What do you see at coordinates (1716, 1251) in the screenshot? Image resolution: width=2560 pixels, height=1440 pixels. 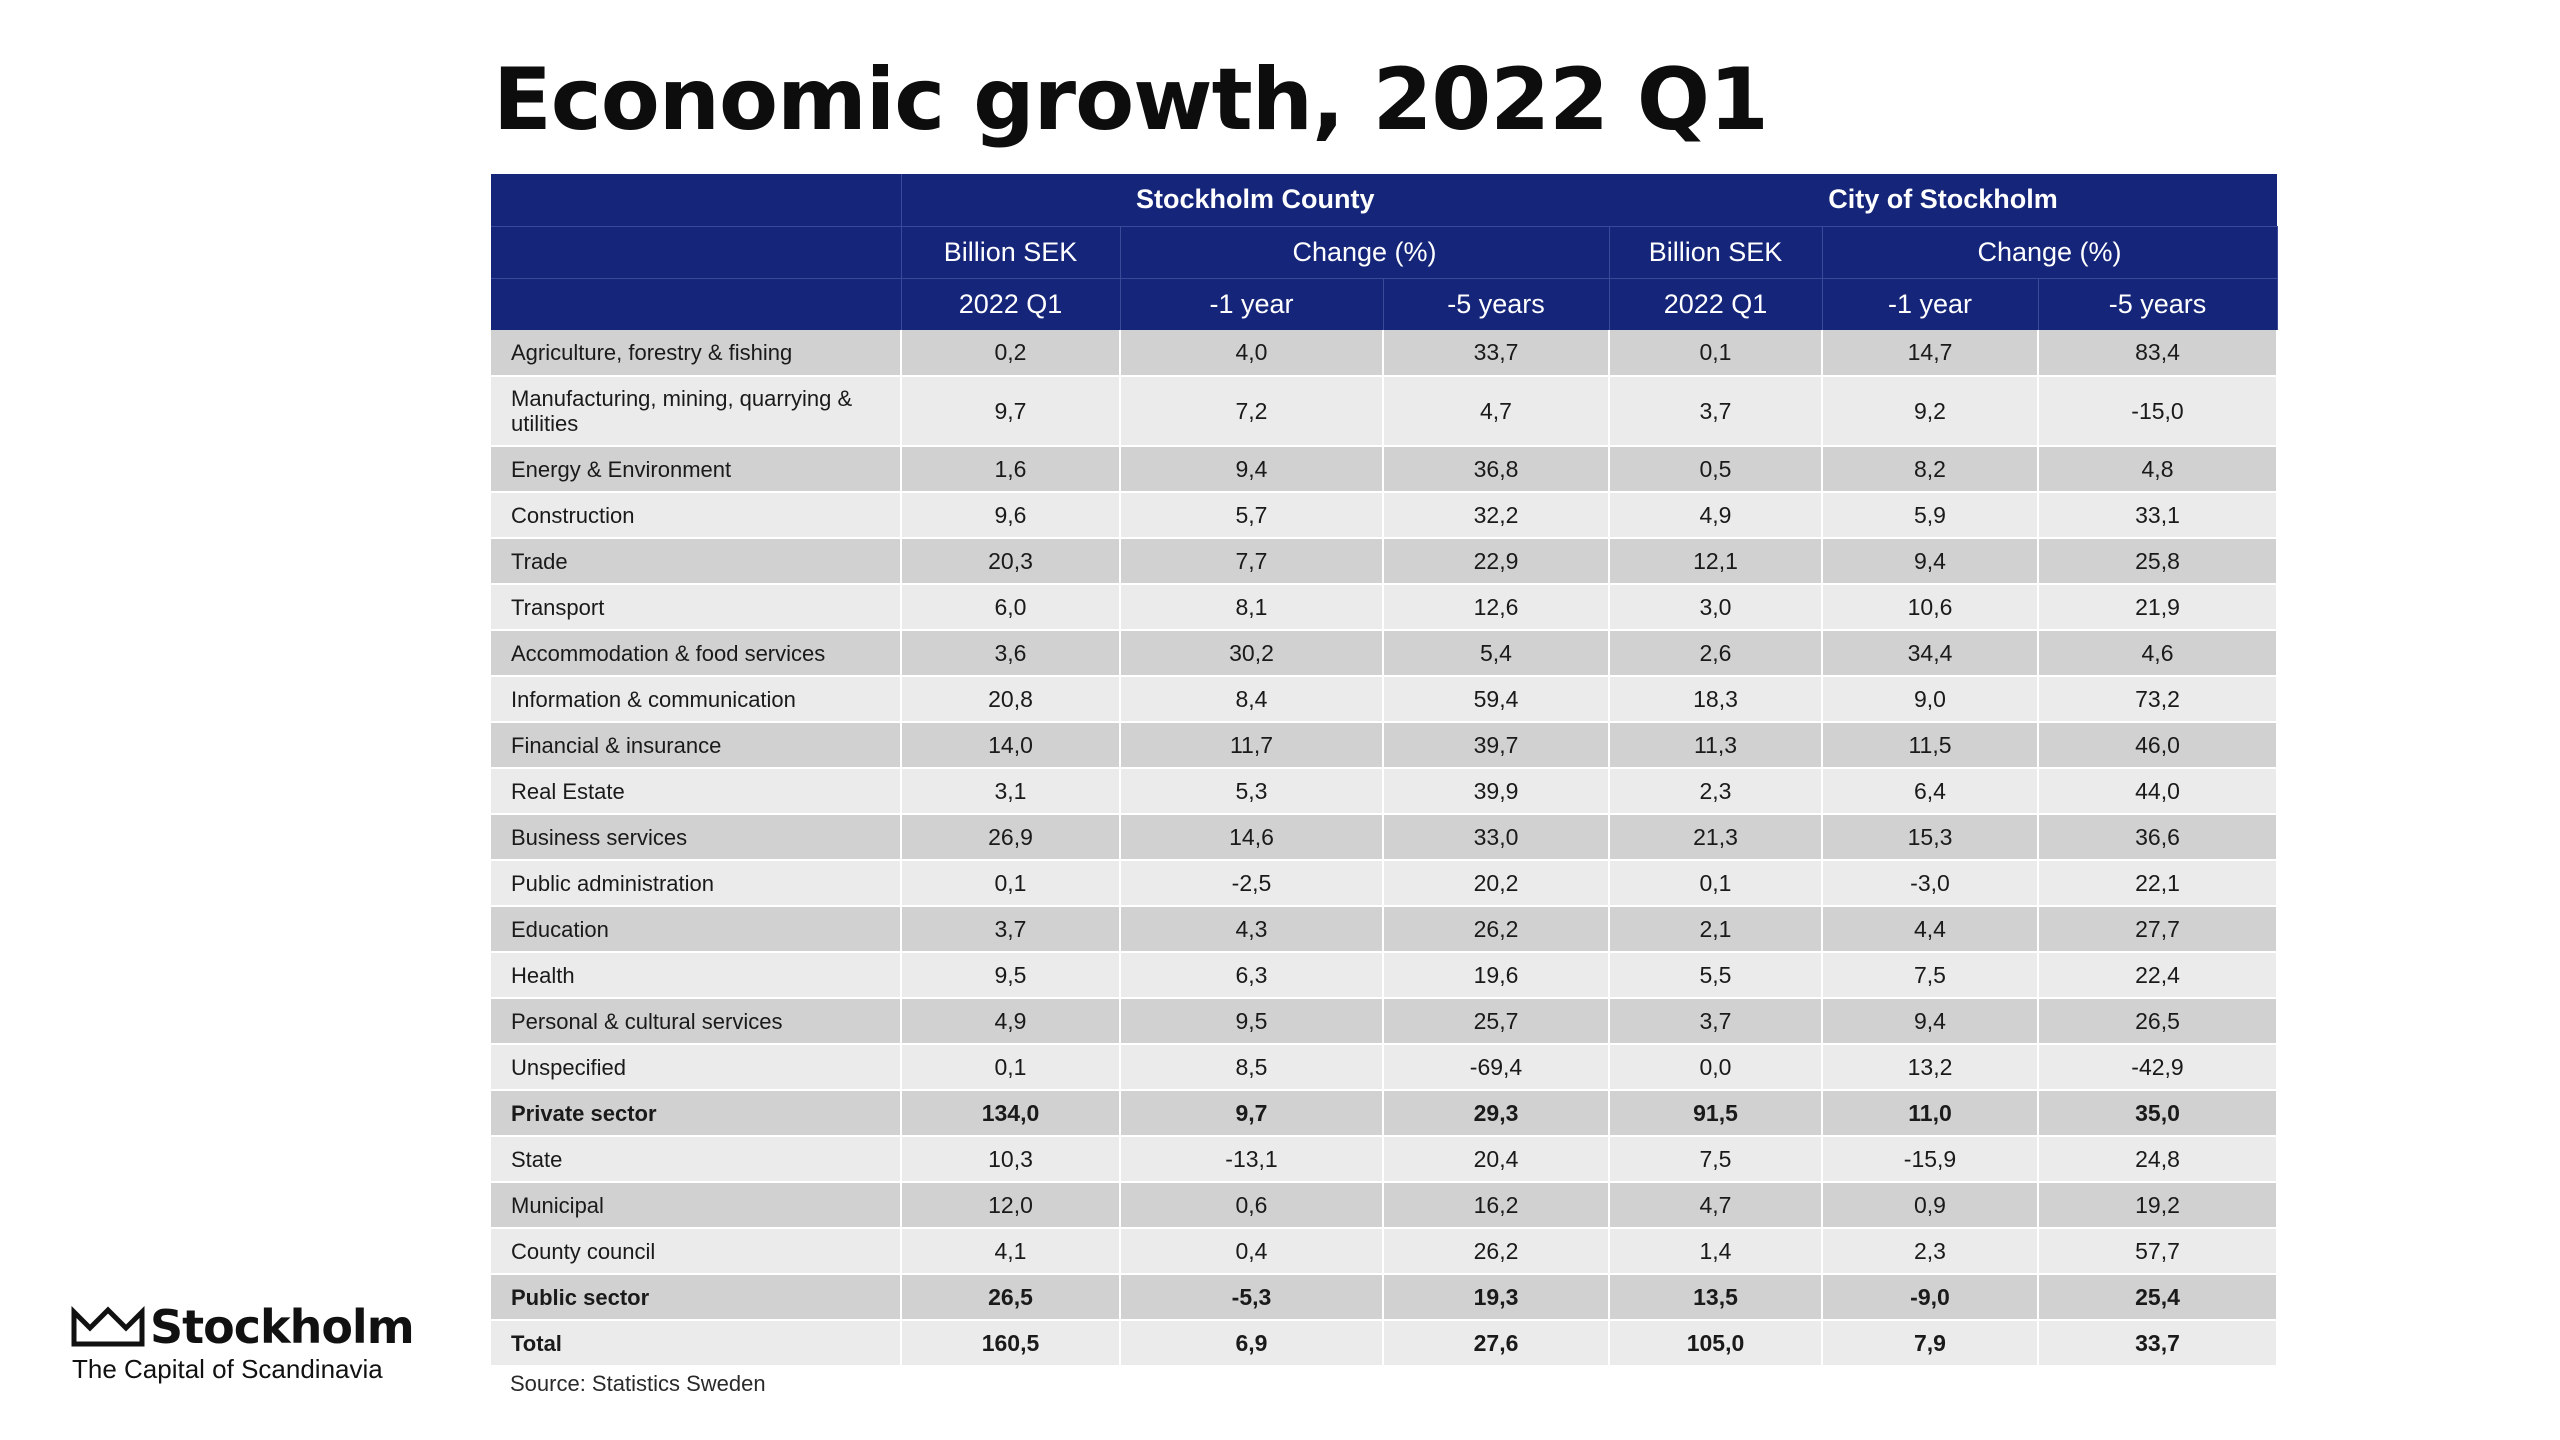 I see `table-cell: 1,4` at bounding box center [1716, 1251].